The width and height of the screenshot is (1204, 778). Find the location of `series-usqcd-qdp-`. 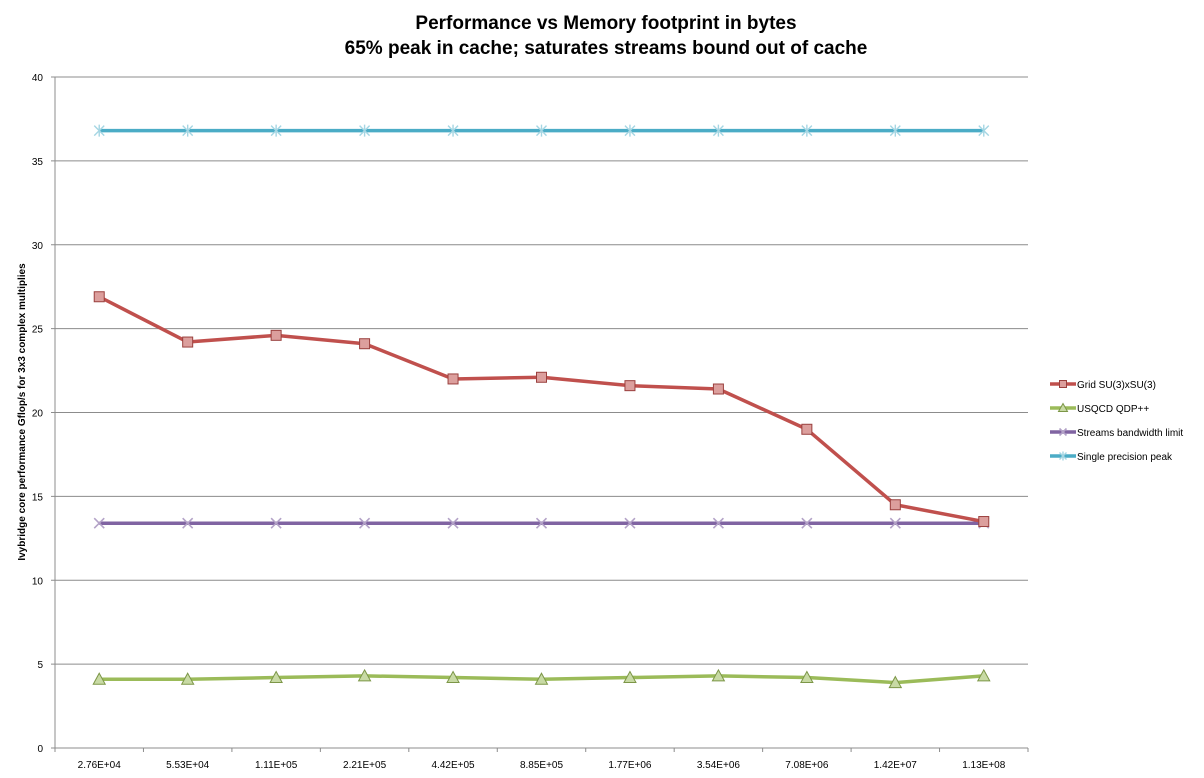

series-usqcd-qdp- is located at coordinates (541, 678).